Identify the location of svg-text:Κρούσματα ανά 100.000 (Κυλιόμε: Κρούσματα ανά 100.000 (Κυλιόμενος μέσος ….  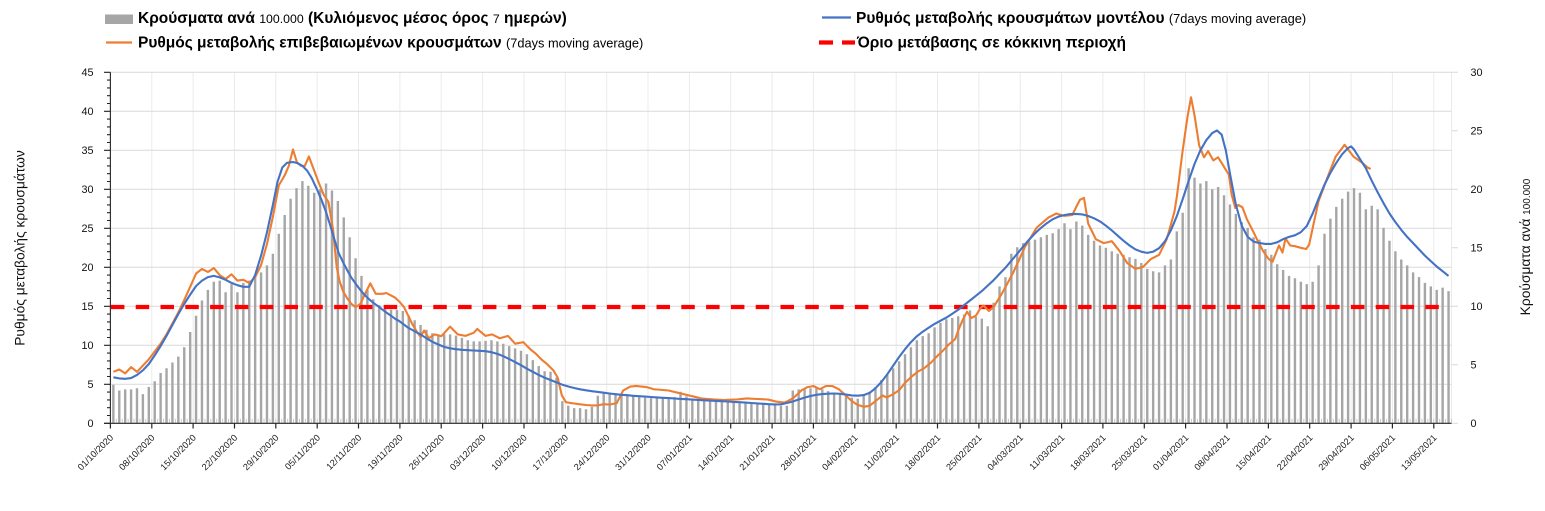
(352, 18).